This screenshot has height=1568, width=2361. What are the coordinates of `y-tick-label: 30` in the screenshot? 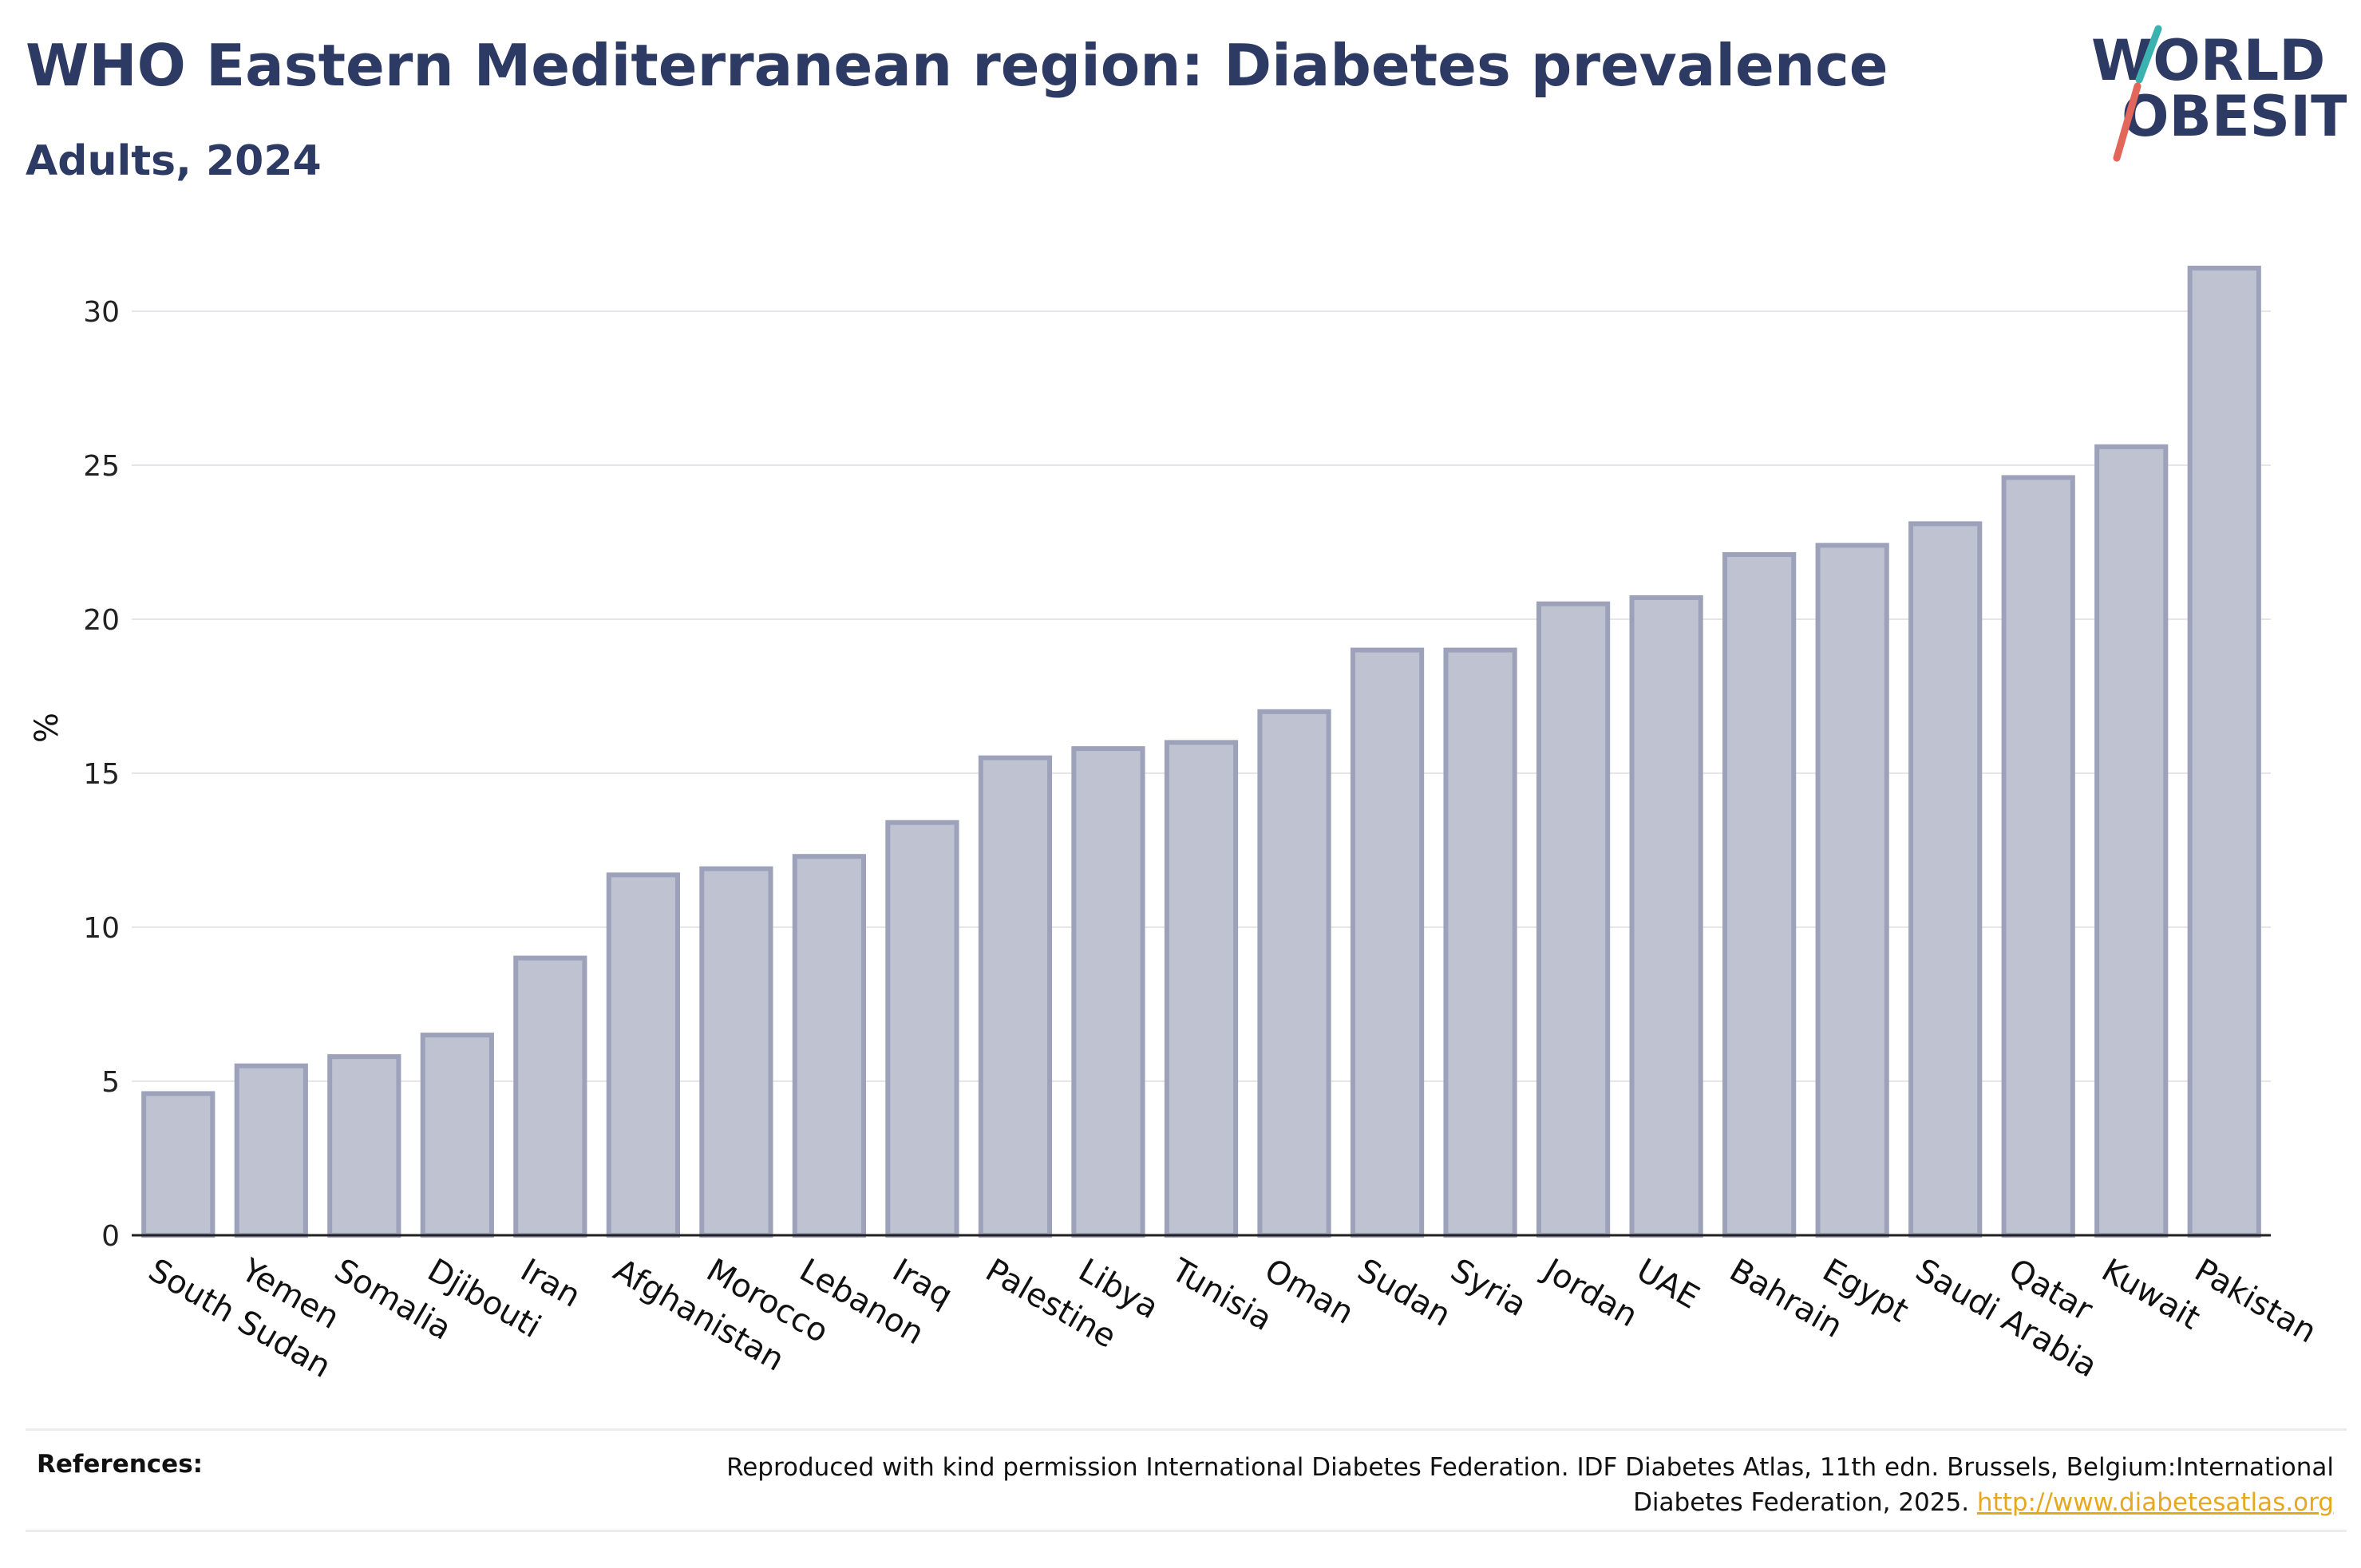 It's located at (101, 312).